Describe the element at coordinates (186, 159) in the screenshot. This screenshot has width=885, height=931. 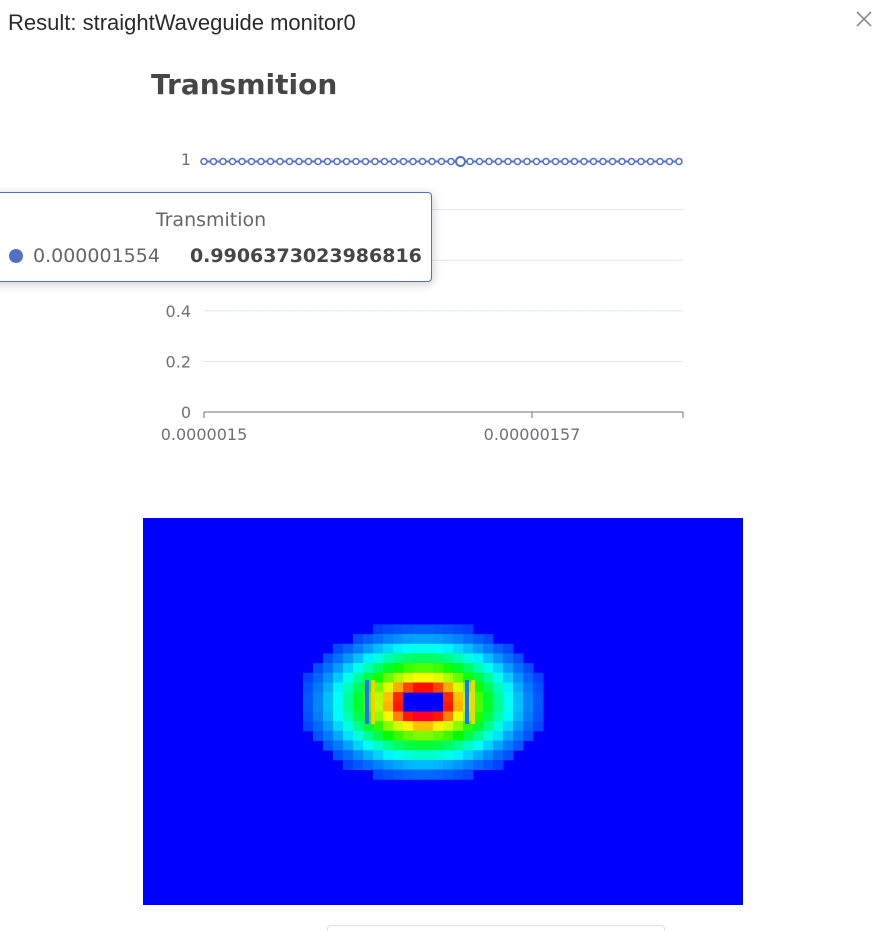
I see `y-tick-label: 1` at that location.